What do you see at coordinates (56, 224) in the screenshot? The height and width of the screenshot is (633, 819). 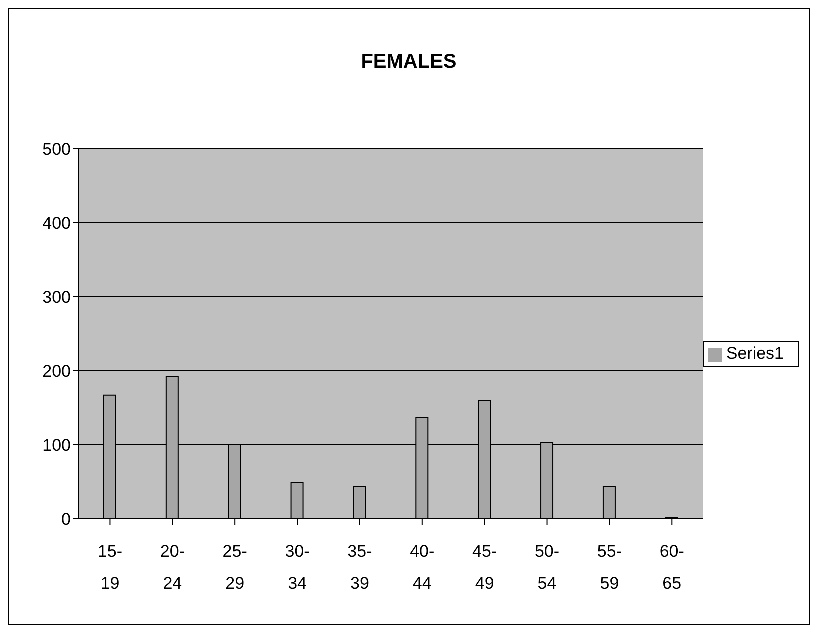 I see `y-tick-label: 400` at bounding box center [56, 224].